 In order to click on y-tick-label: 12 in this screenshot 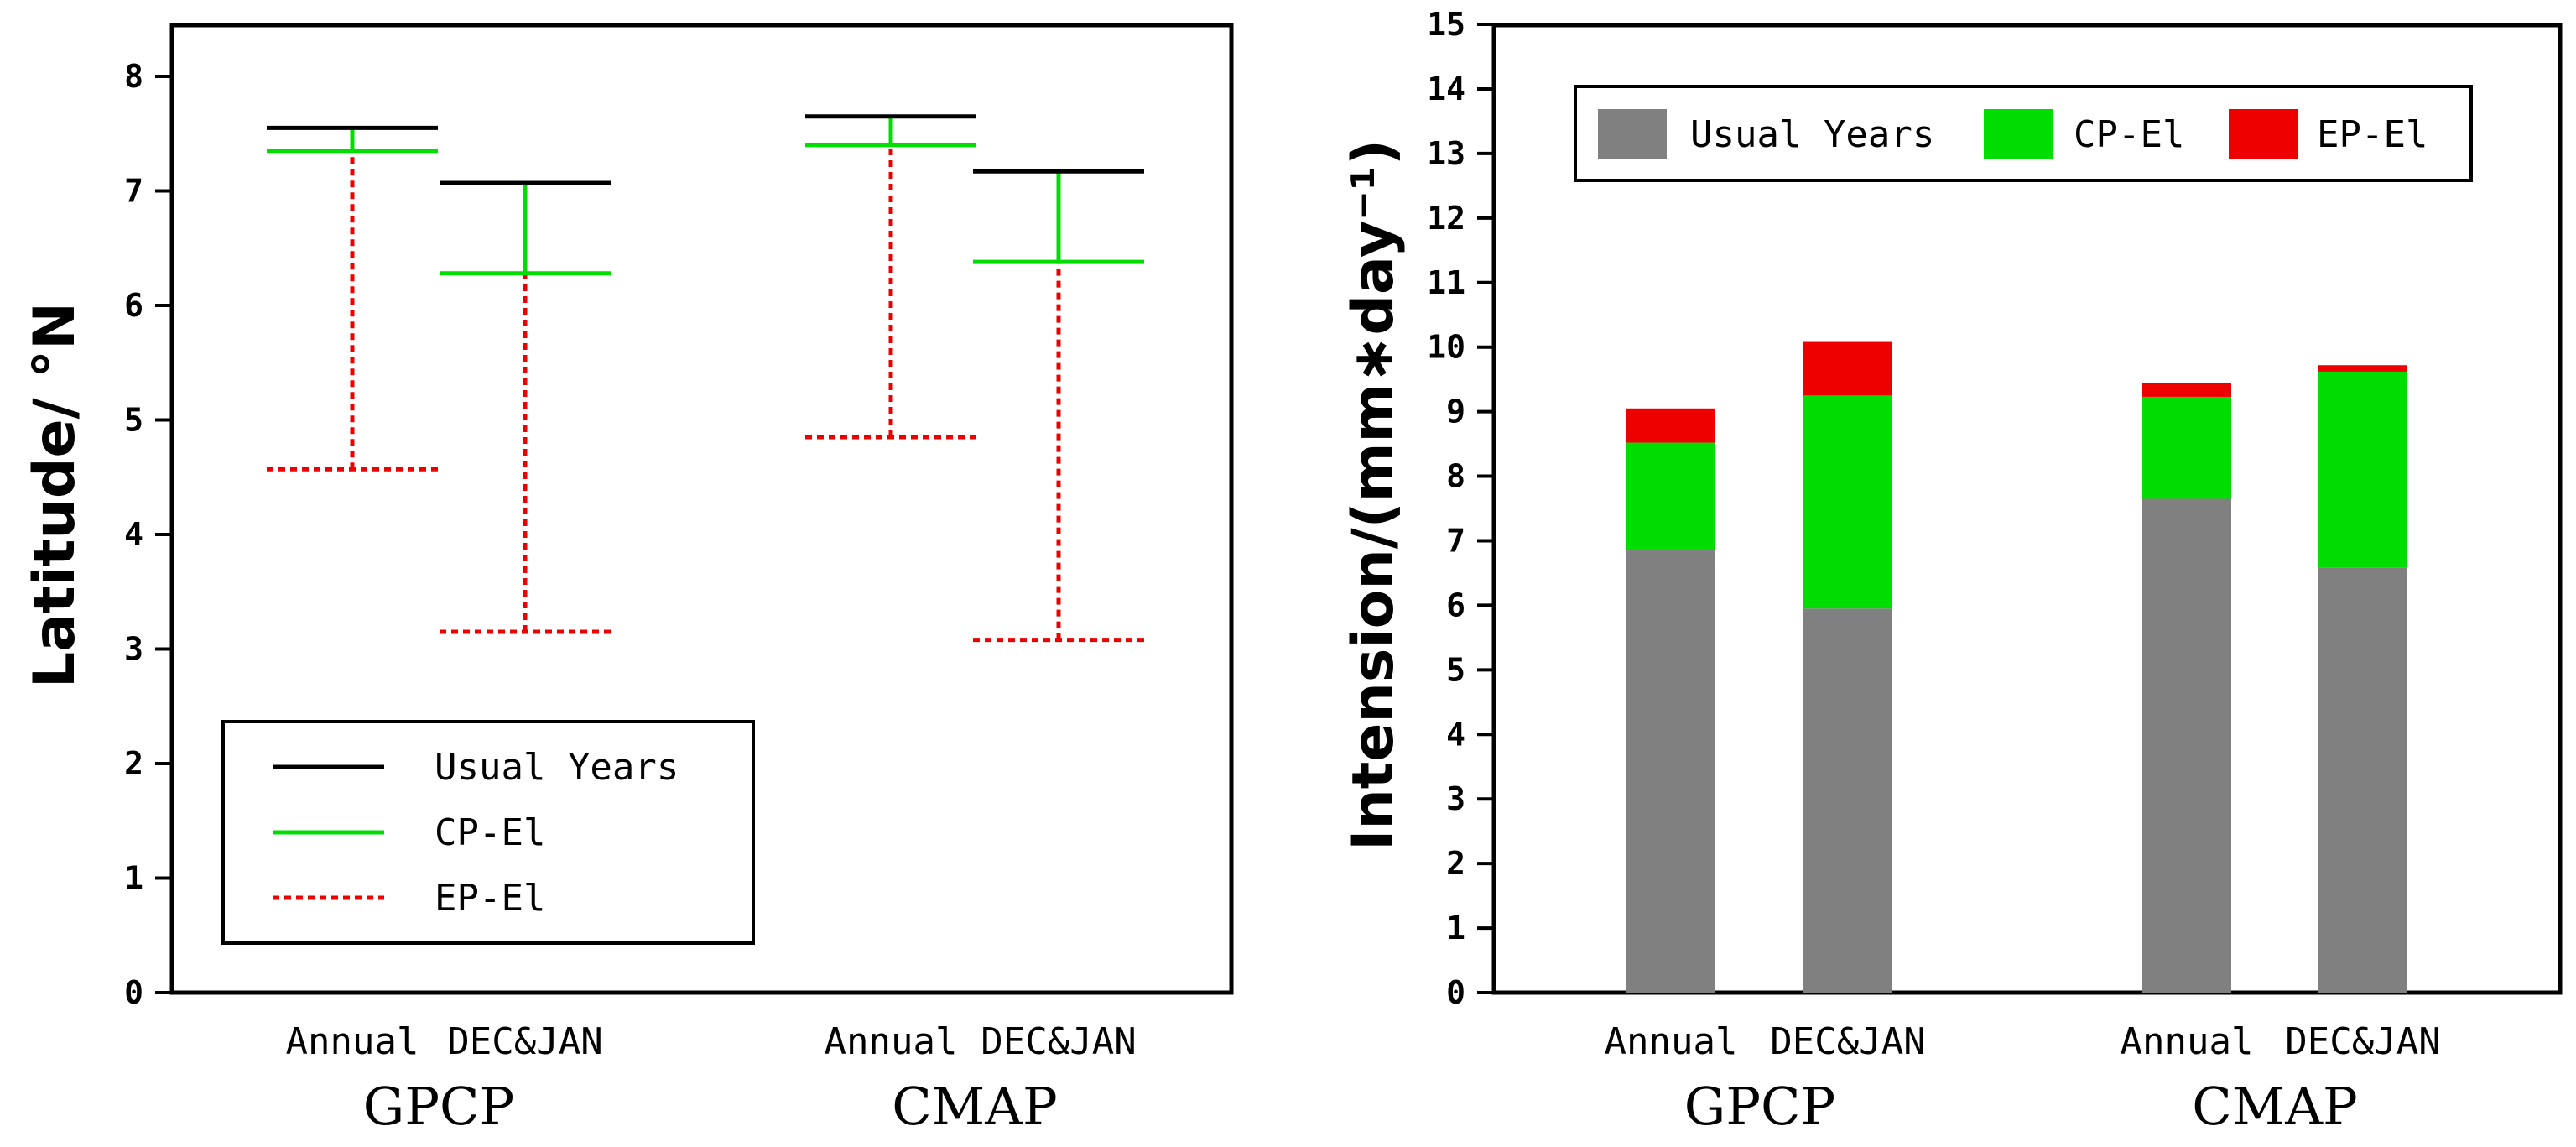, I will do `click(1446, 218)`.